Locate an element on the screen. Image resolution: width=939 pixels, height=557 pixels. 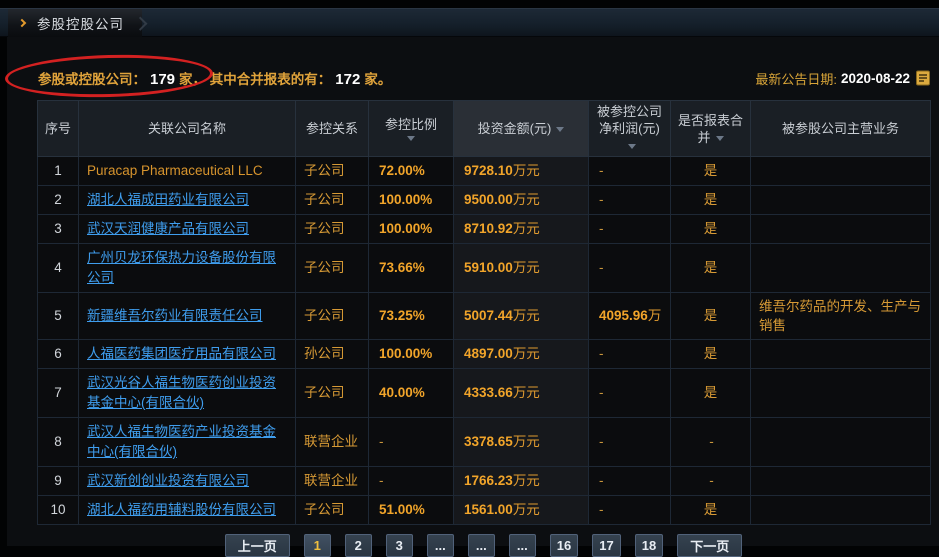
company-name-cell: 湖北人福成田药业有限公司 is located at coordinates (187, 200).